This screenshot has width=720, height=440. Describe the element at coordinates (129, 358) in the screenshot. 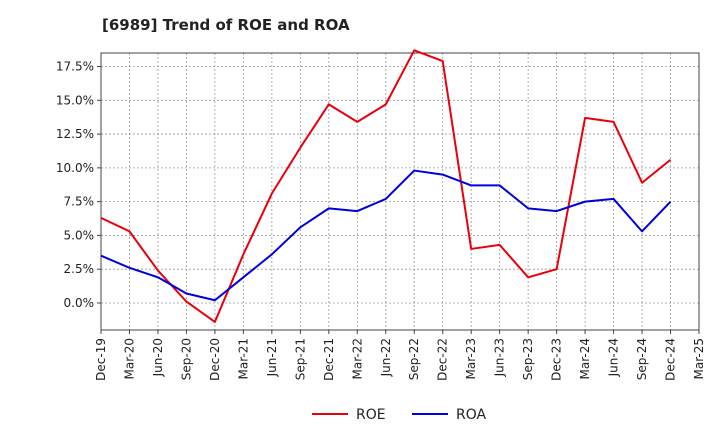

I see `x-tick-label: Mar-20` at that location.